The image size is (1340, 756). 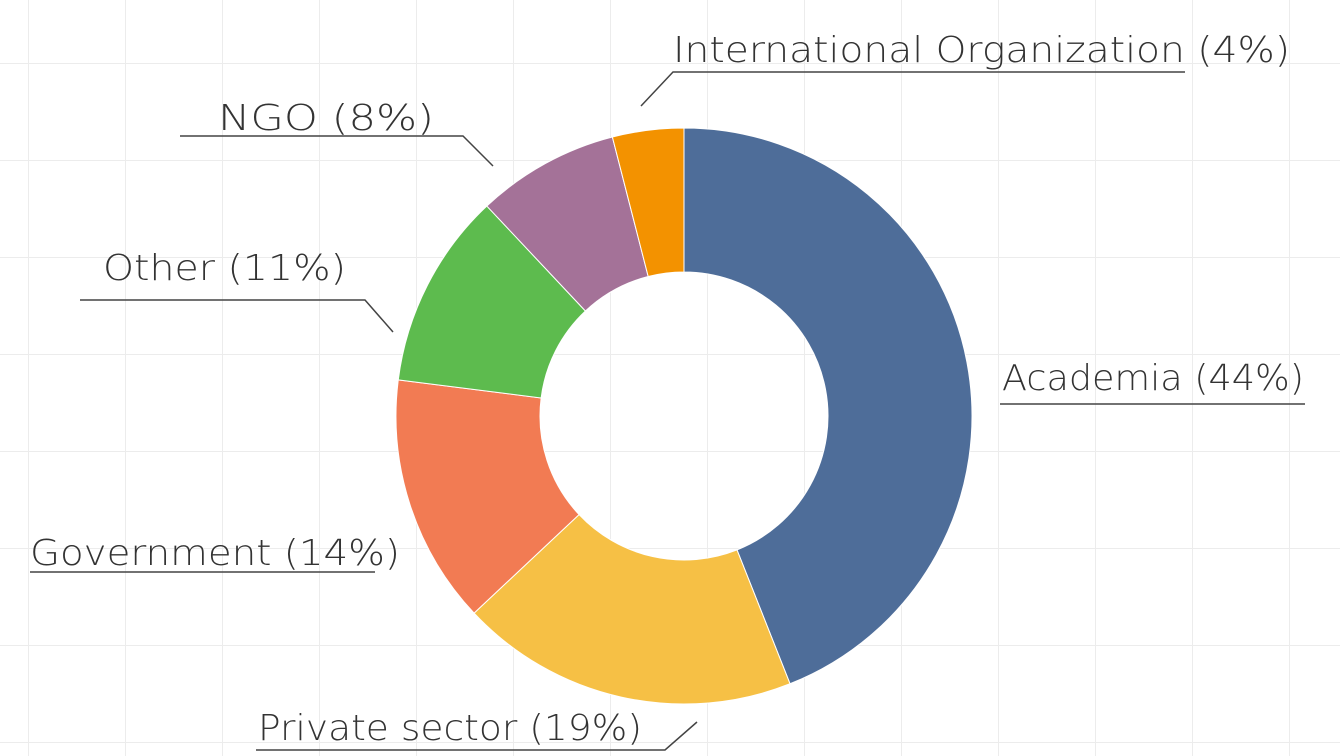 What do you see at coordinates (326, 118) in the screenshot?
I see `slice-label: NGO (8%)` at bounding box center [326, 118].